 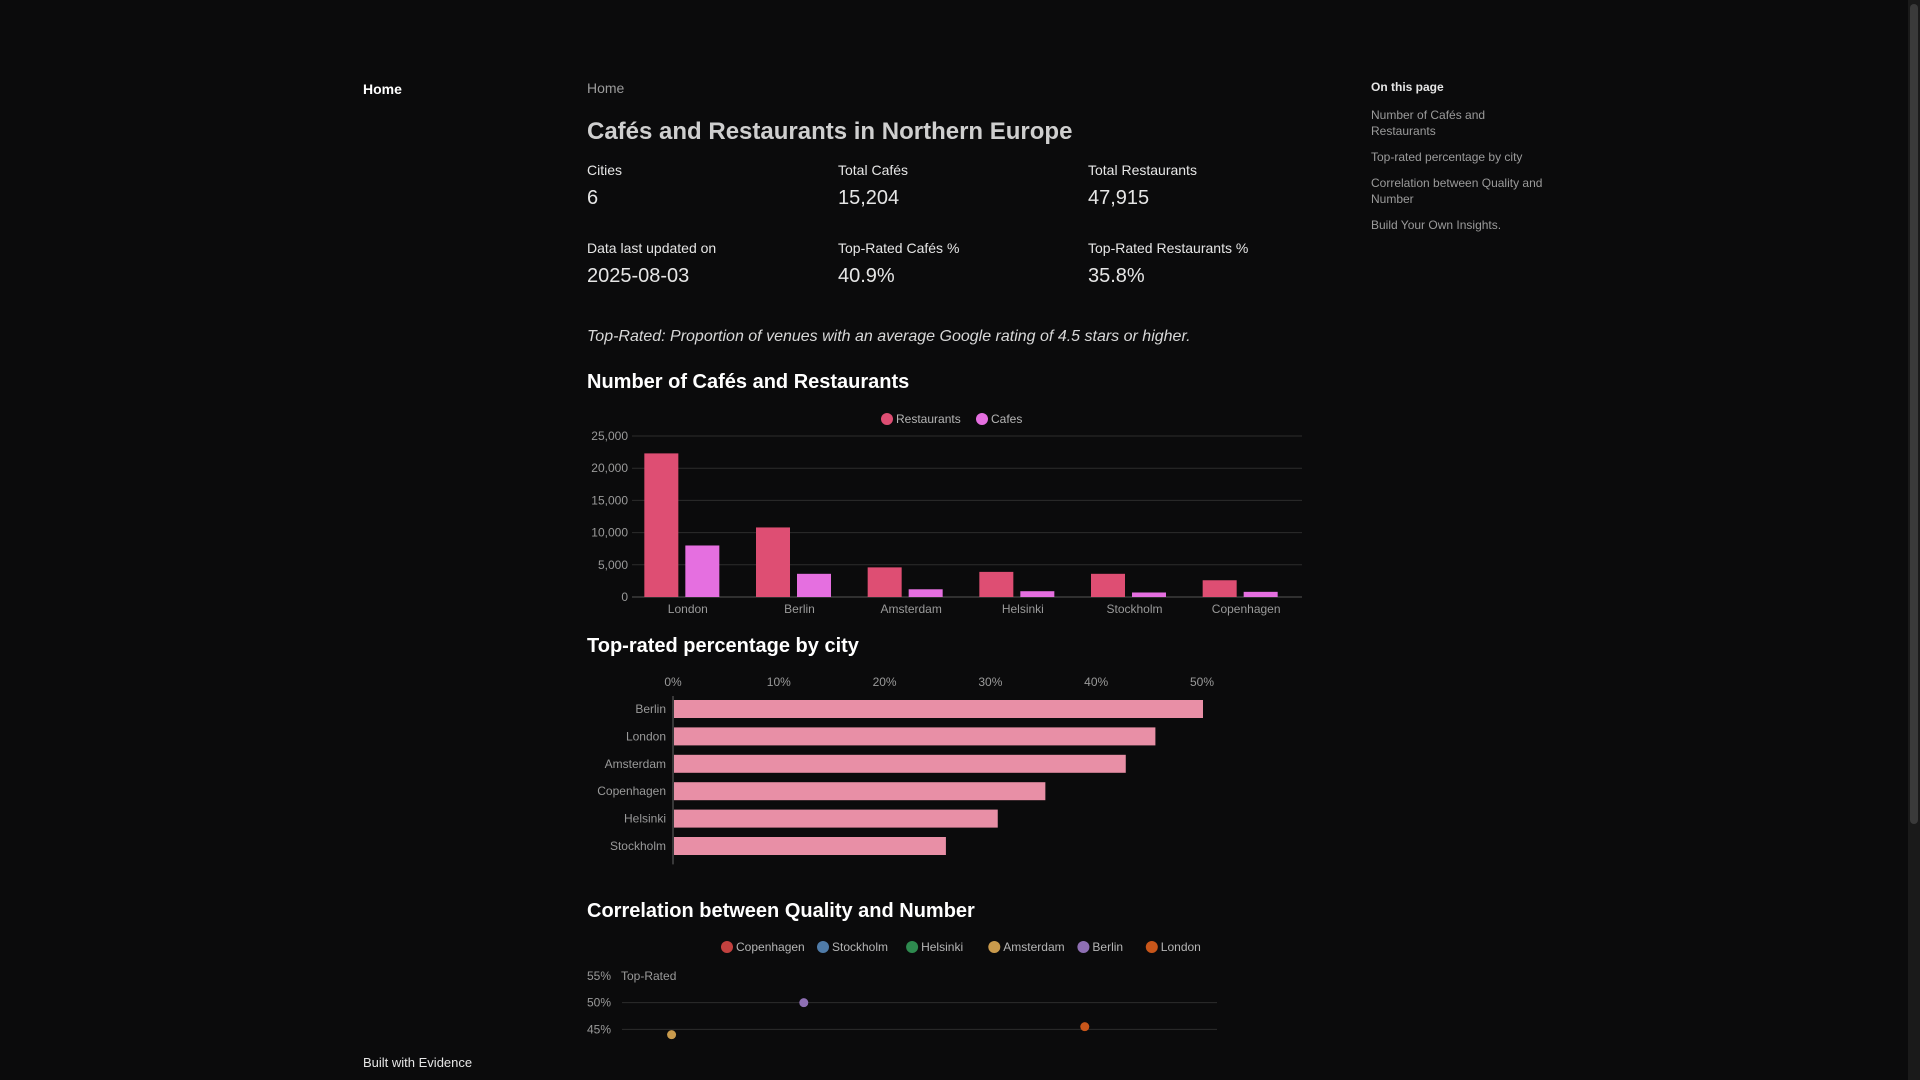 What do you see at coordinates (688, 609) in the screenshot?
I see `x-tick-label: London` at bounding box center [688, 609].